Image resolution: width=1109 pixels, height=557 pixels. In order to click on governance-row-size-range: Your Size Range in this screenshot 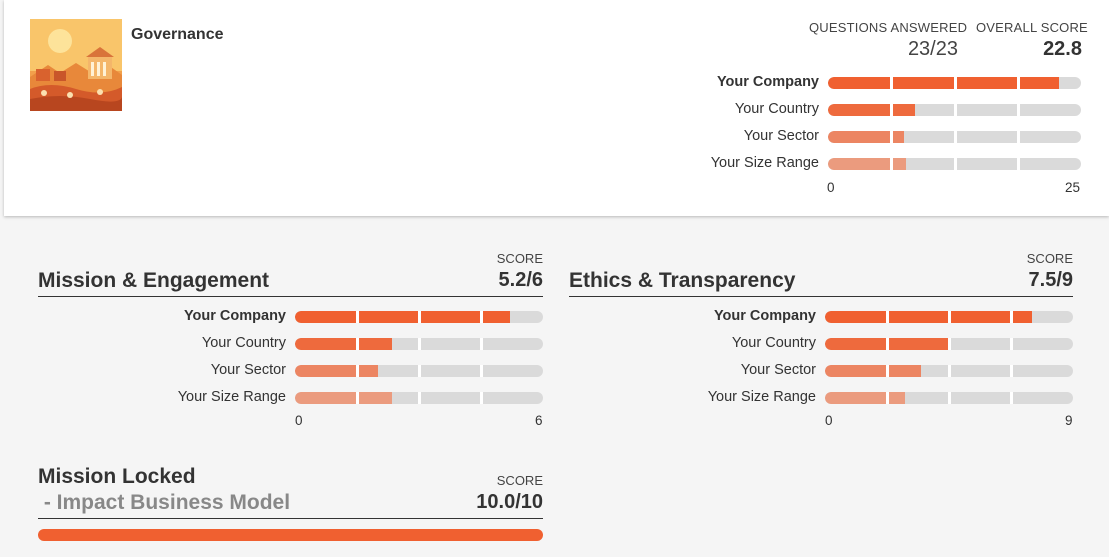, I will do `click(896, 163)`.